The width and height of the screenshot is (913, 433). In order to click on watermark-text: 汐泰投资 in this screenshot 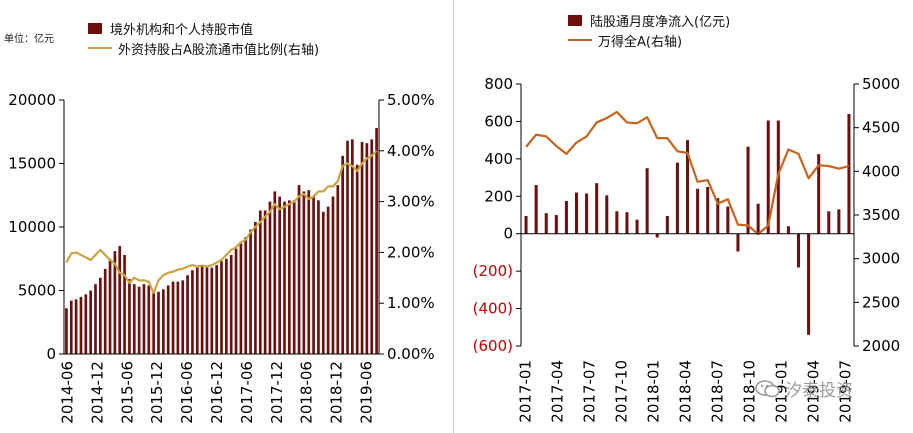, I will do `click(819, 391)`.